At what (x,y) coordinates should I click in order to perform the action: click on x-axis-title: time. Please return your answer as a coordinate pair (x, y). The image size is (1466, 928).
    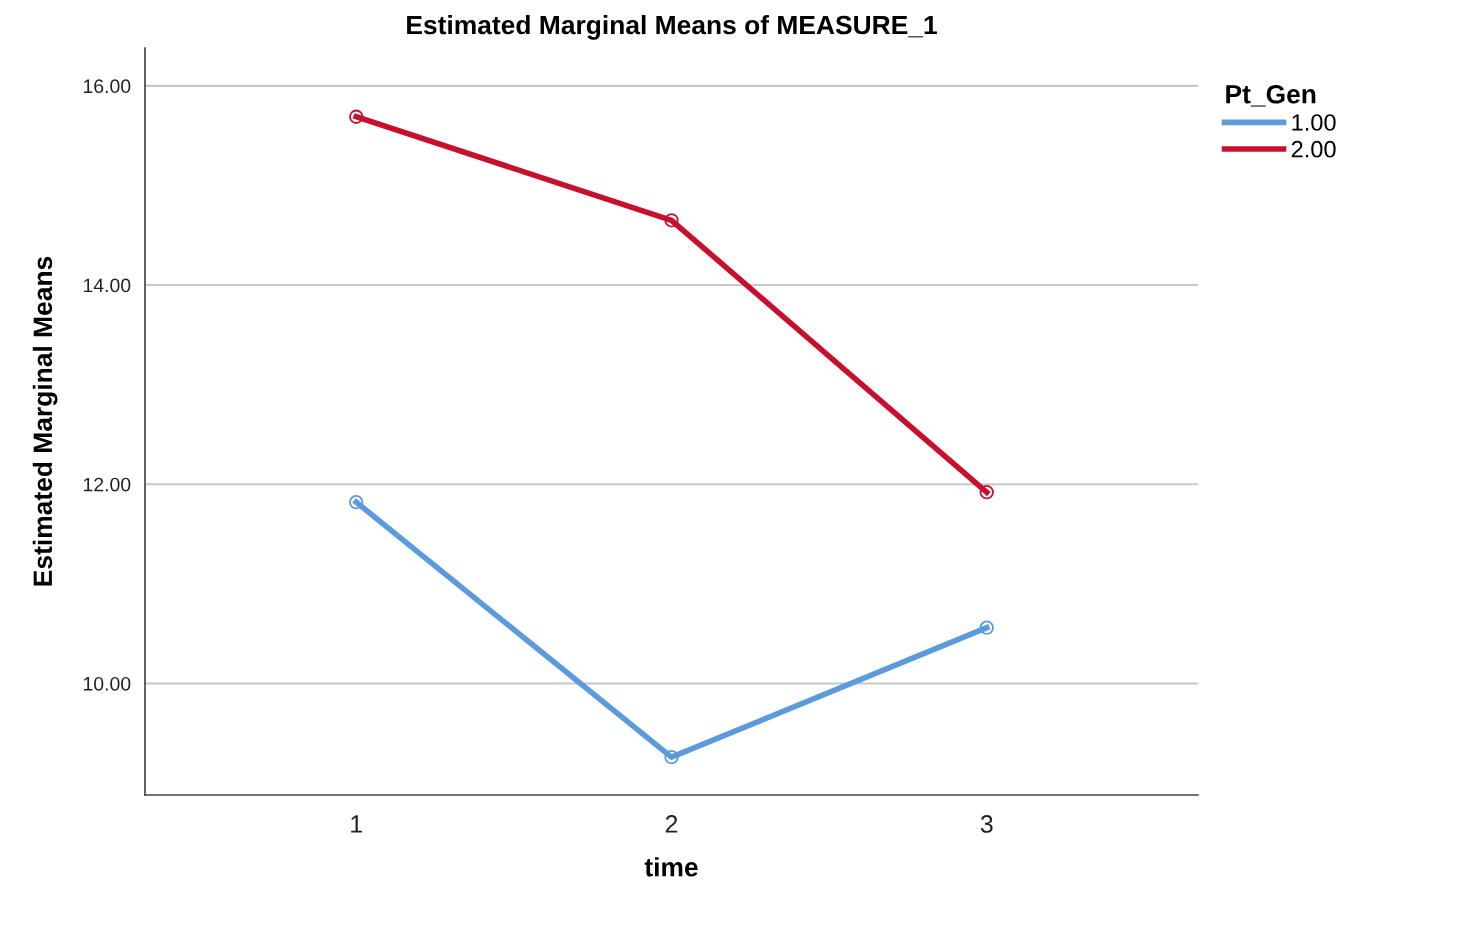
    Looking at the image, I should click on (671, 867).